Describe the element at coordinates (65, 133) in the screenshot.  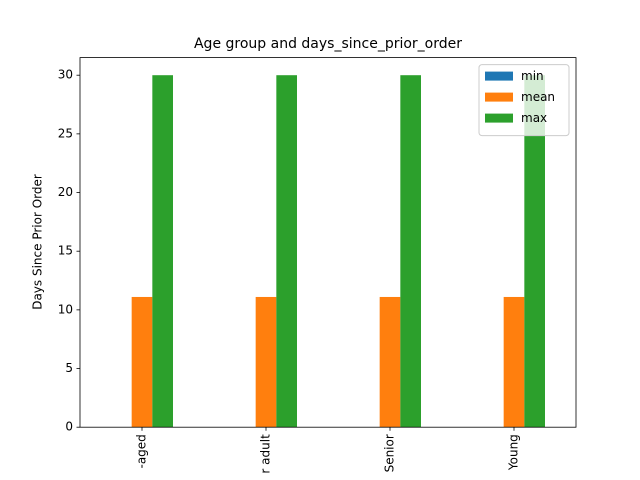
I see `y-tick-label: 25` at that location.